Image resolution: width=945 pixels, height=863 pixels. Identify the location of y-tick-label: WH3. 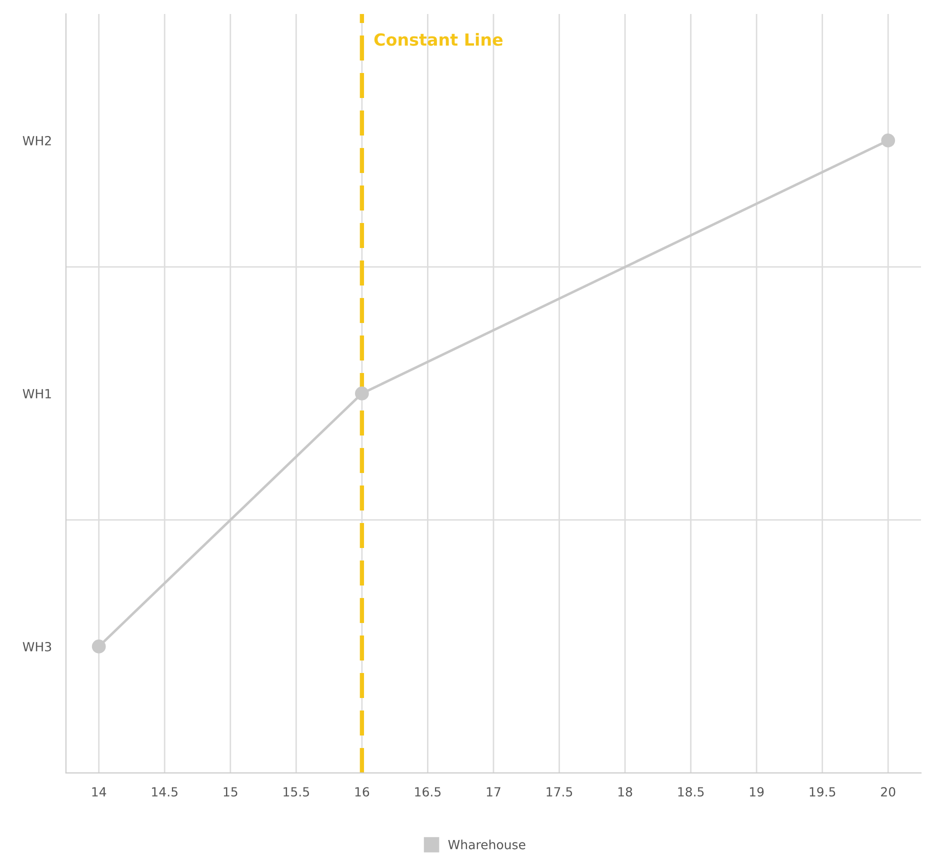
(37, 647).